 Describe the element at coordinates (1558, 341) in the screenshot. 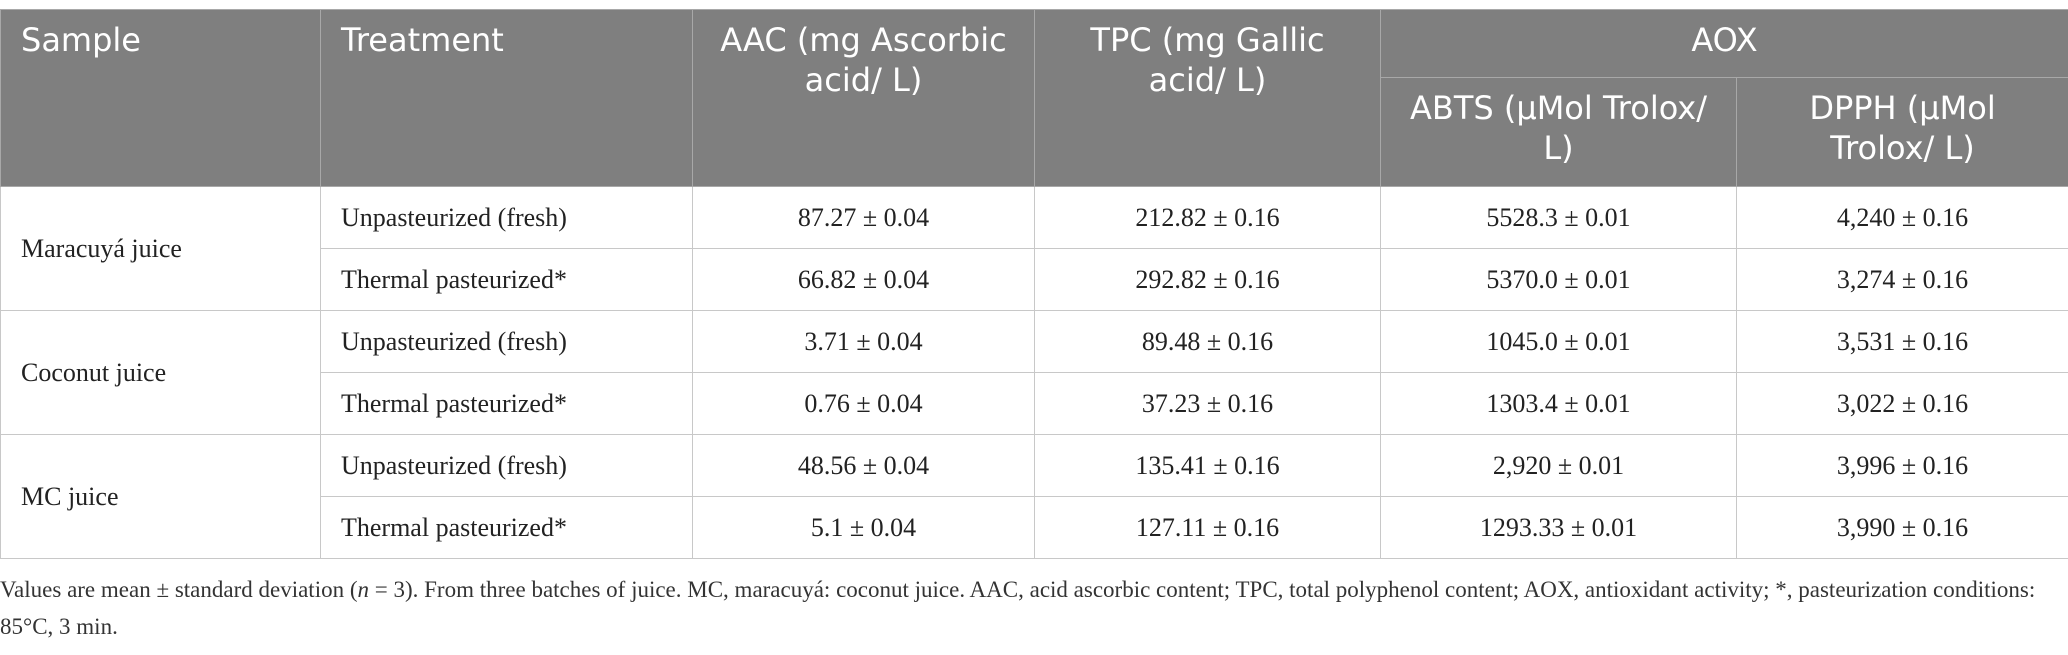

I see `value-cell: 1045.0 ± 0.01` at that location.